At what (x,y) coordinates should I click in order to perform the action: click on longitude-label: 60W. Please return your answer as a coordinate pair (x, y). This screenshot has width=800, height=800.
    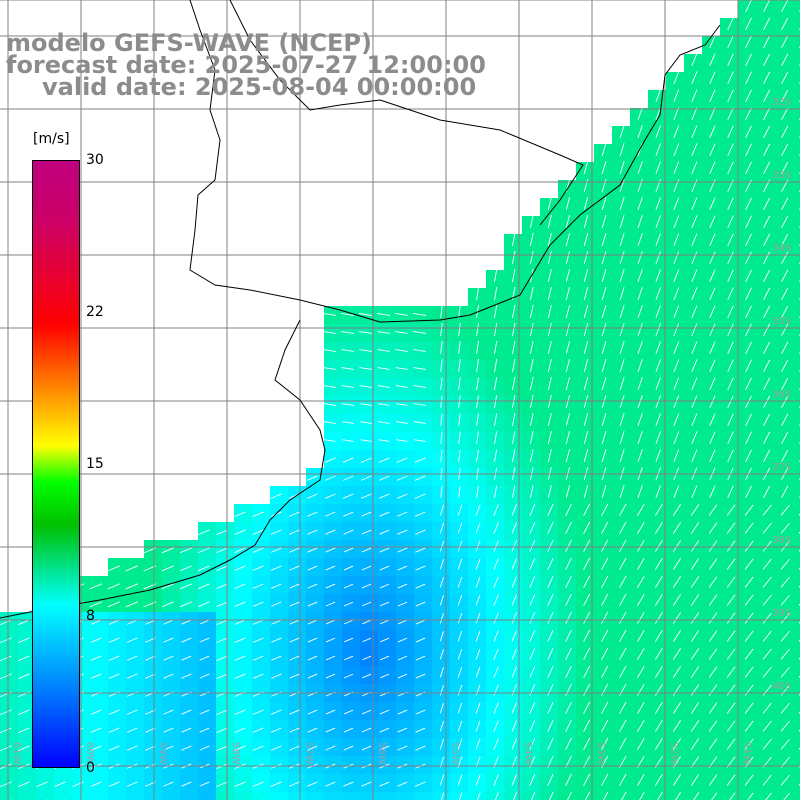
    Looking at the image, I should click on (89, 753).